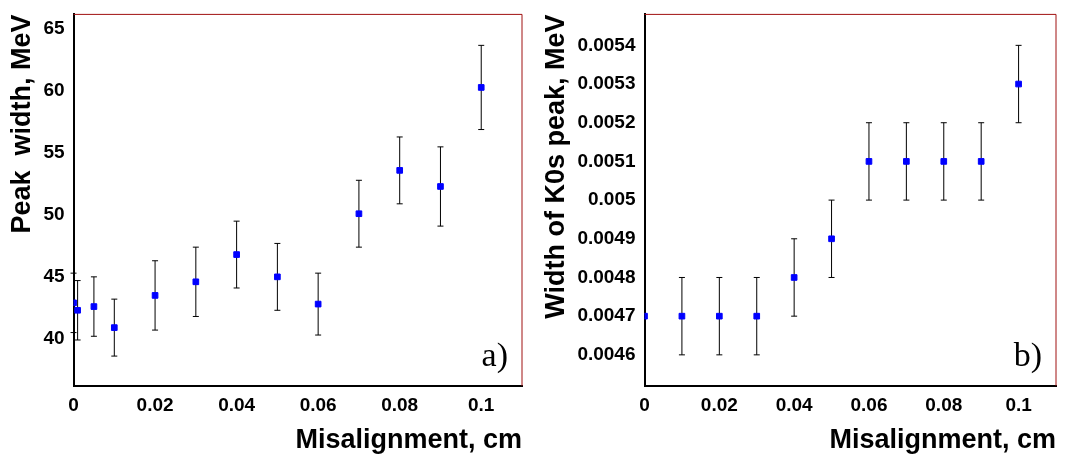 This screenshot has height=459, width=1069. Describe the element at coordinates (54, 28) in the screenshot. I see `y-tick-label: 65` at that location.